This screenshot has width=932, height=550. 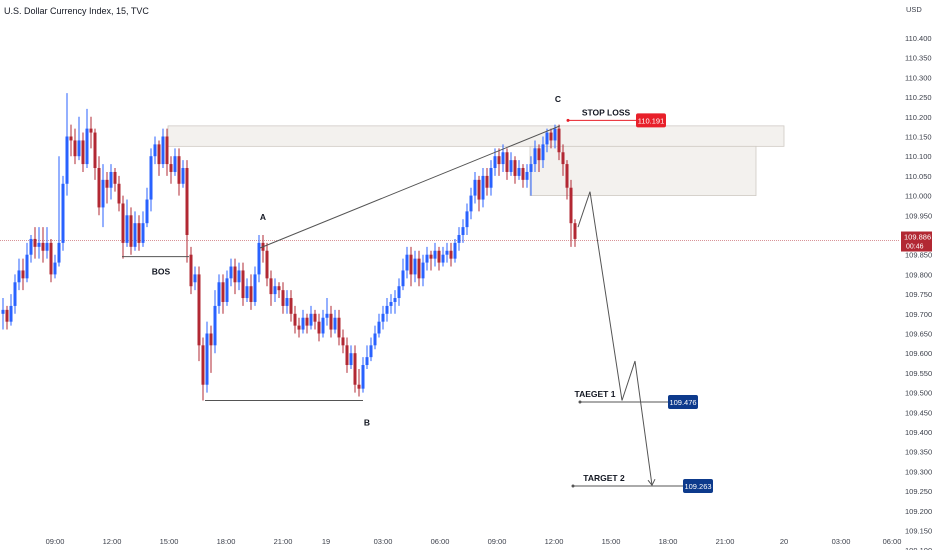 What do you see at coordinates (326, 541) in the screenshot?
I see `x-tick-label: 19` at bounding box center [326, 541].